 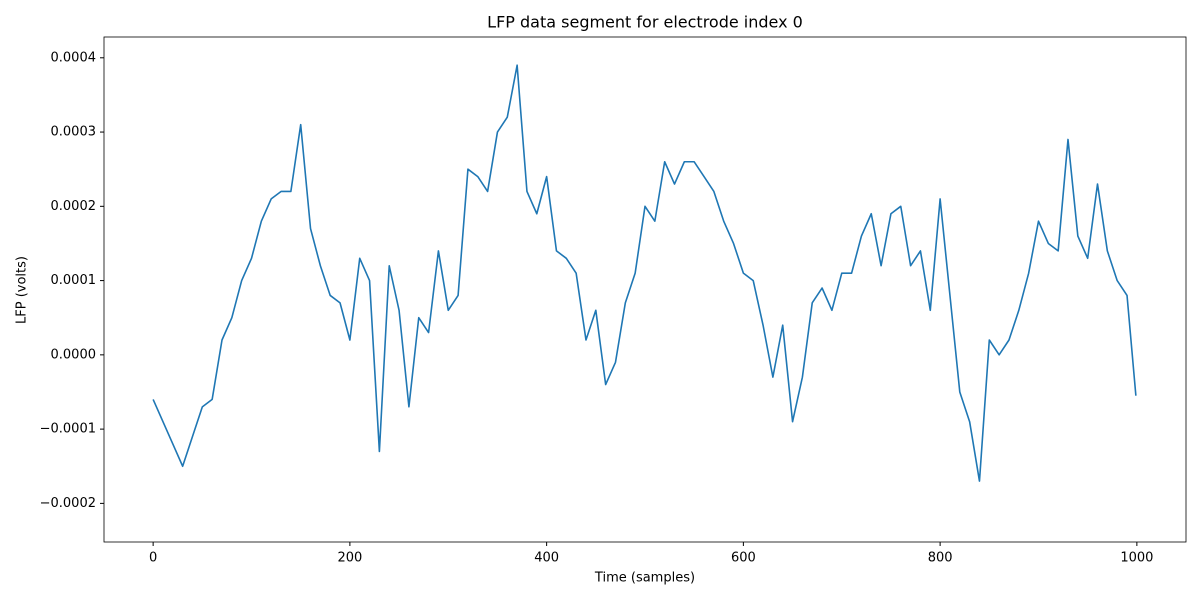 I want to click on y-tick-label: 0.0003, so click(x=74, y=132).